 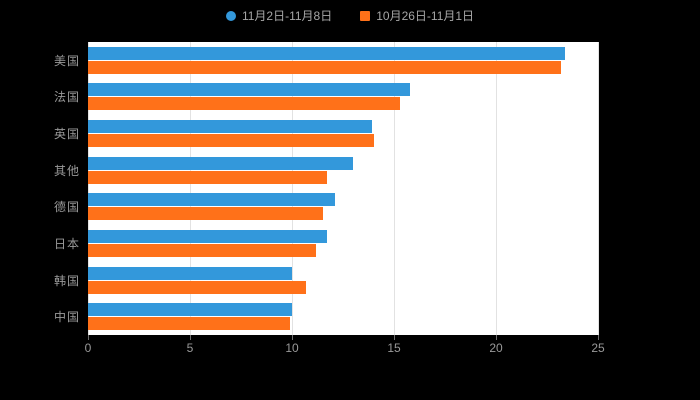 What do you see at coordinates (343, 337) in the screenshot?
I see `x-axis-ticks` at bounding box center [343, 337].